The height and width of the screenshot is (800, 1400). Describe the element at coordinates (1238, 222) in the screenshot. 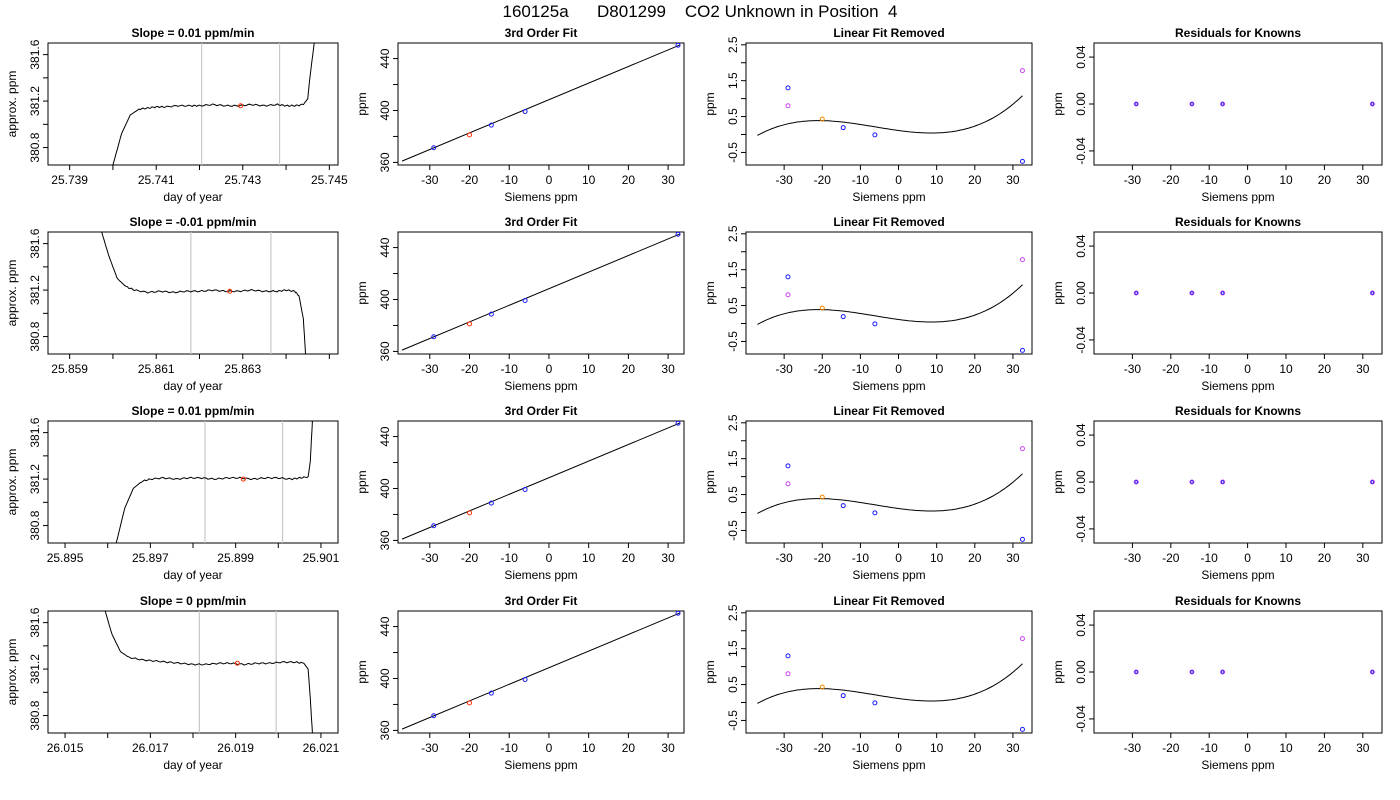

I see `panel-title: Residuals for Knowns` at that location.